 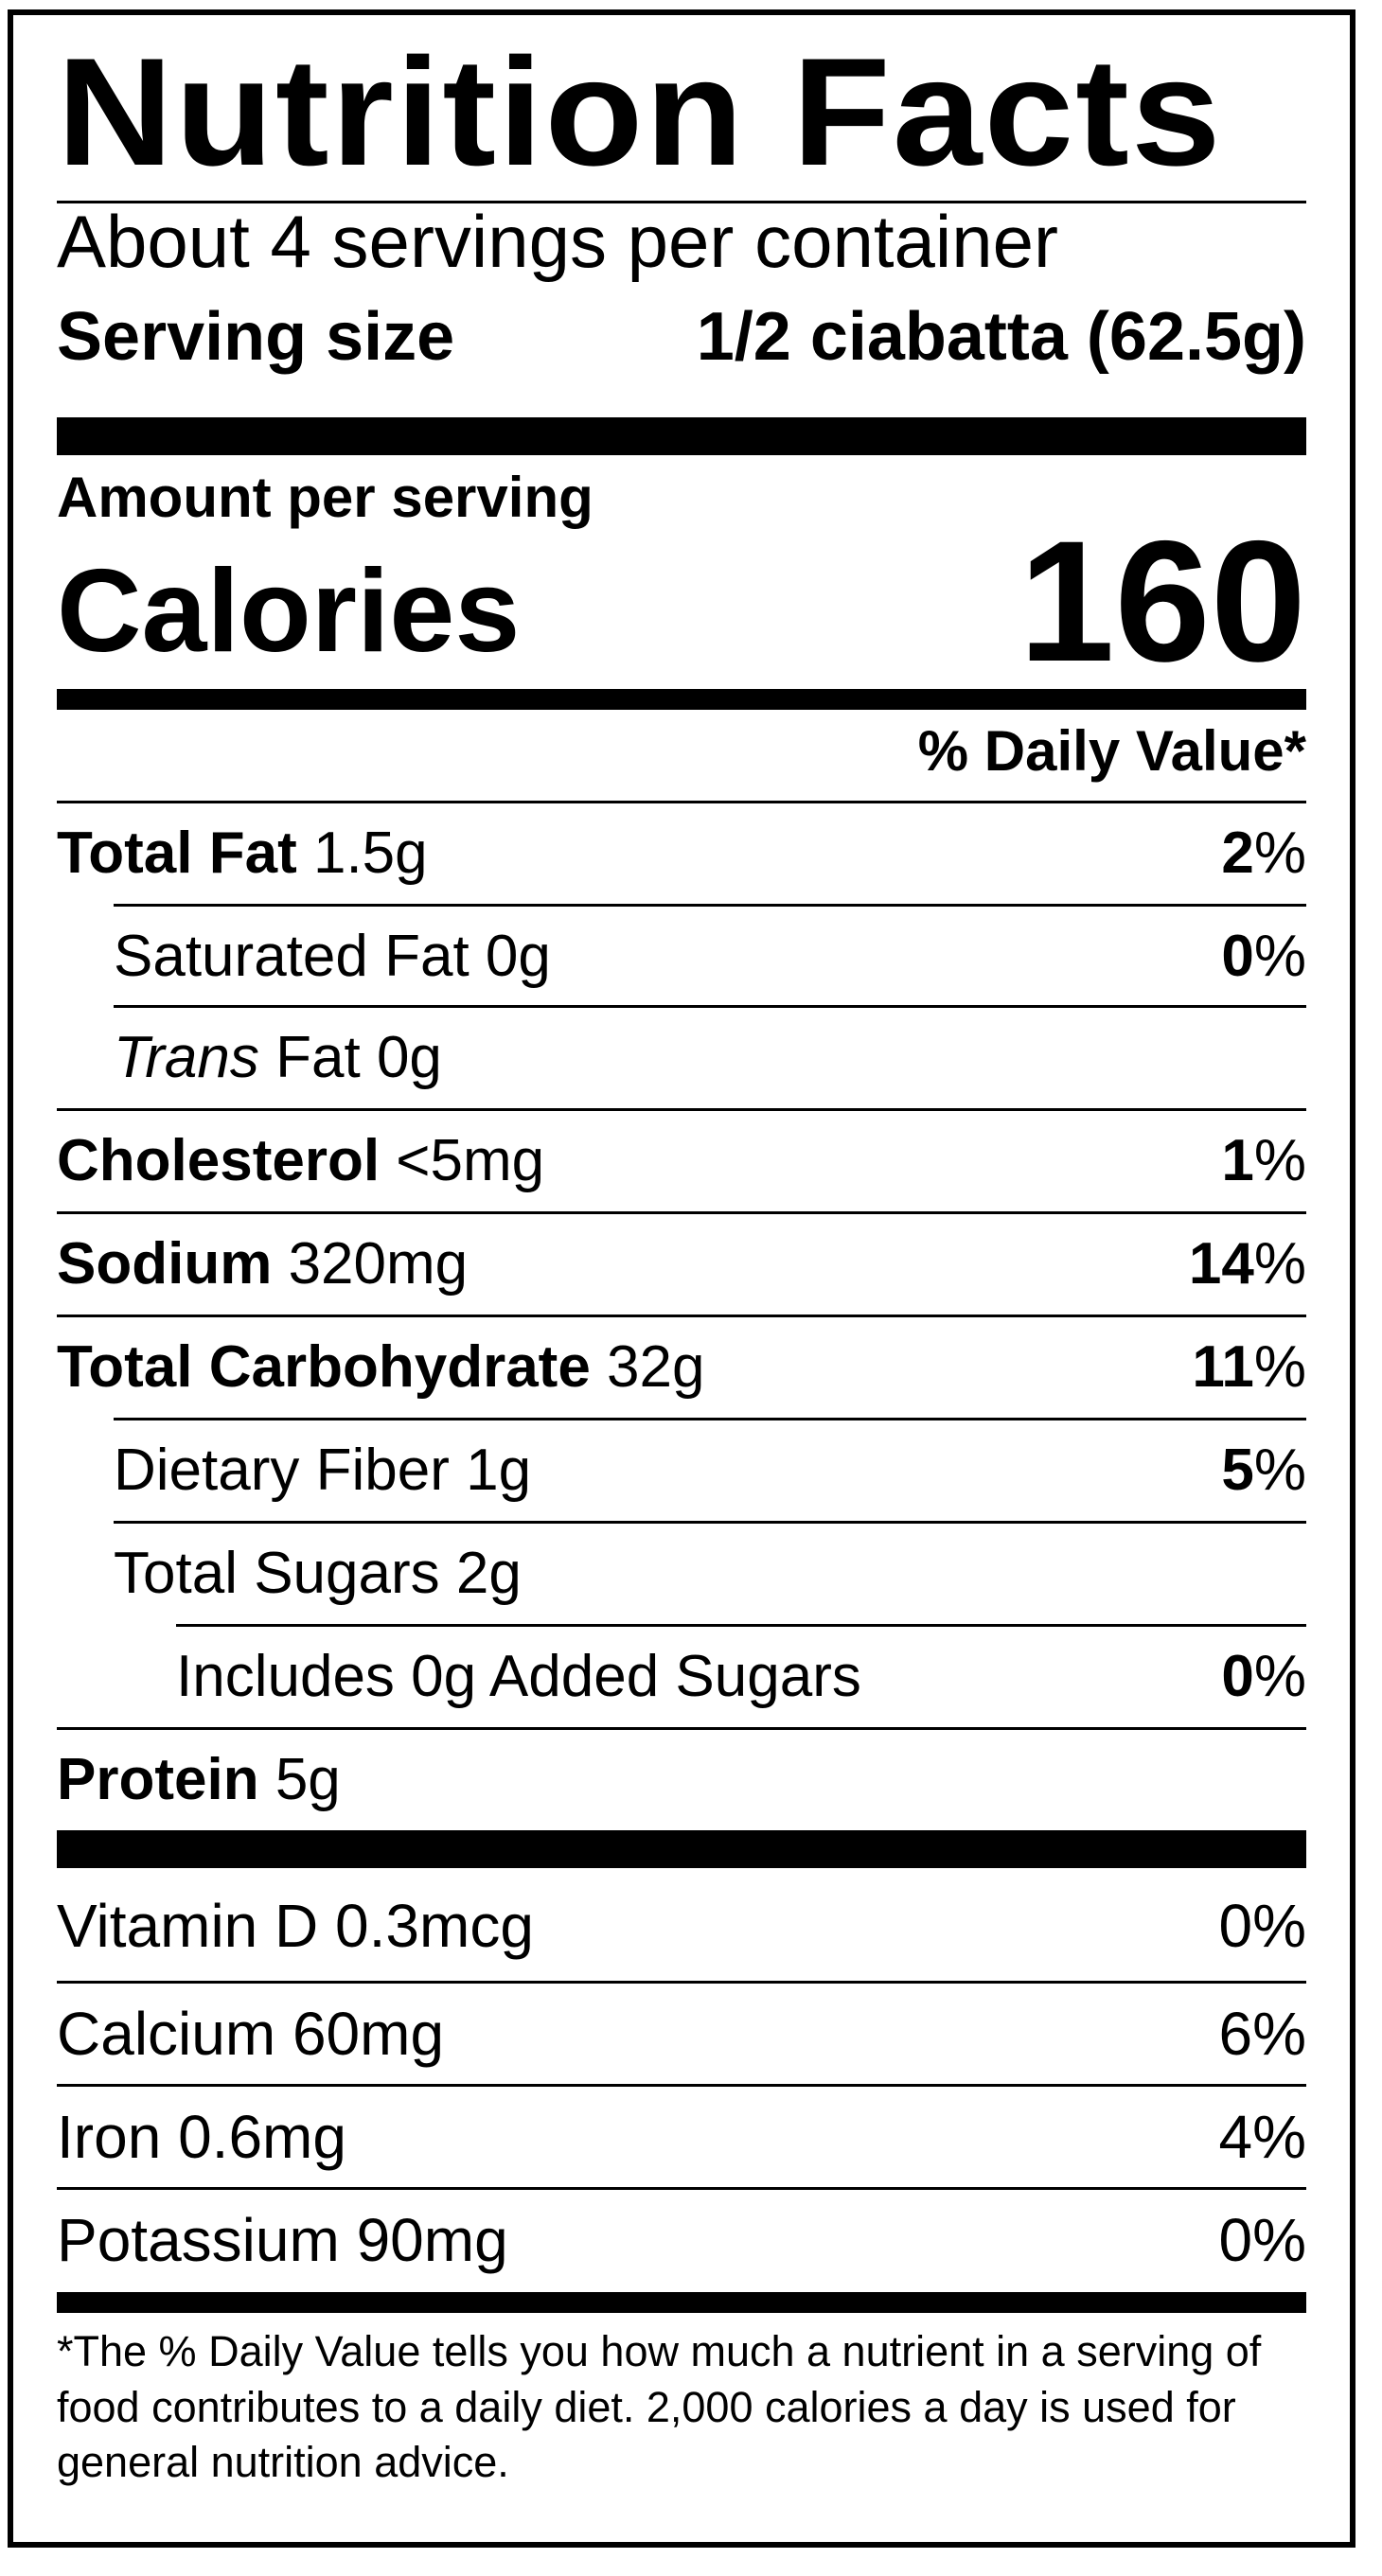 I want to click on vitamin-amount: 0.3mcg, so click(x=435, y=1926).